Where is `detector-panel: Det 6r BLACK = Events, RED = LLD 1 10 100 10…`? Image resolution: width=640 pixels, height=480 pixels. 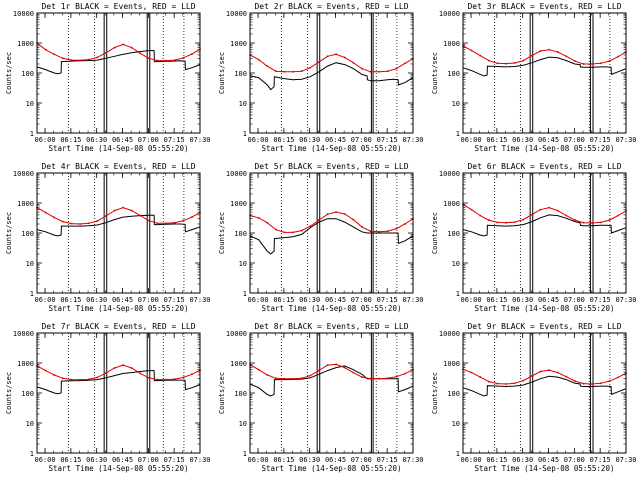
detector-panel: Det 6r BLACK = Events, RED = LLD 1 10 100 10… is located at coordinates (534, 237).